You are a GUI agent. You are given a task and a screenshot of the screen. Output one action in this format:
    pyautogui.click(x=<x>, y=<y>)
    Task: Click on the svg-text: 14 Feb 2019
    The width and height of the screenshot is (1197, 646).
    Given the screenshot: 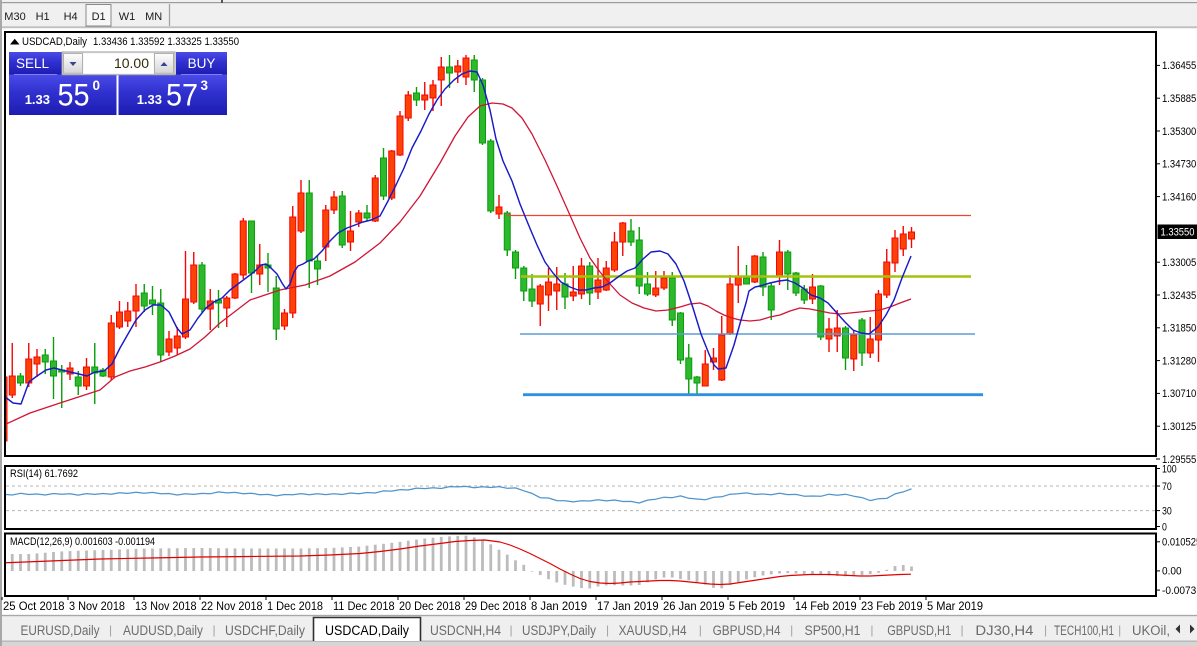 What is the action you would take?
    pyautogui.click(x=826, y=607)
    